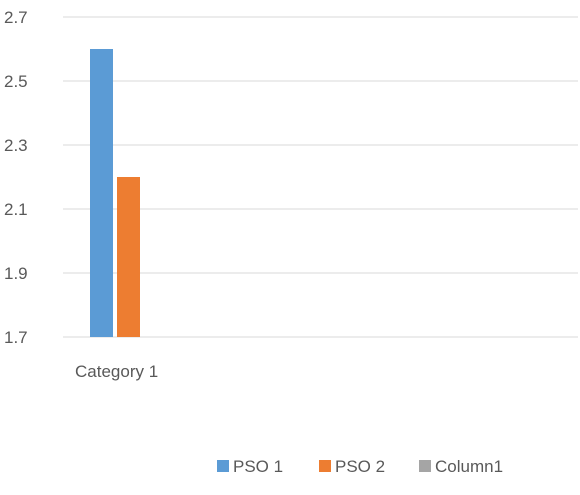 This screenshot has width=580, height=495. Describe the element at coordinates (469, 466) in the screenshot. I see `legend-label: Column1` at that location.